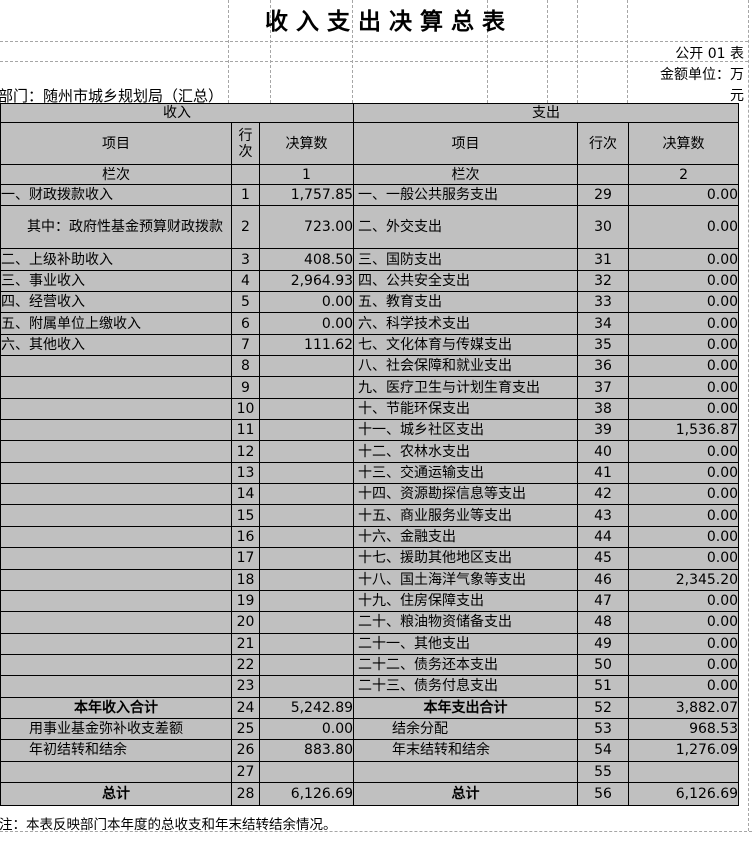  I want to click on table-row: 13 十三、交通运输支出 41 0.00, so click(370, 473).